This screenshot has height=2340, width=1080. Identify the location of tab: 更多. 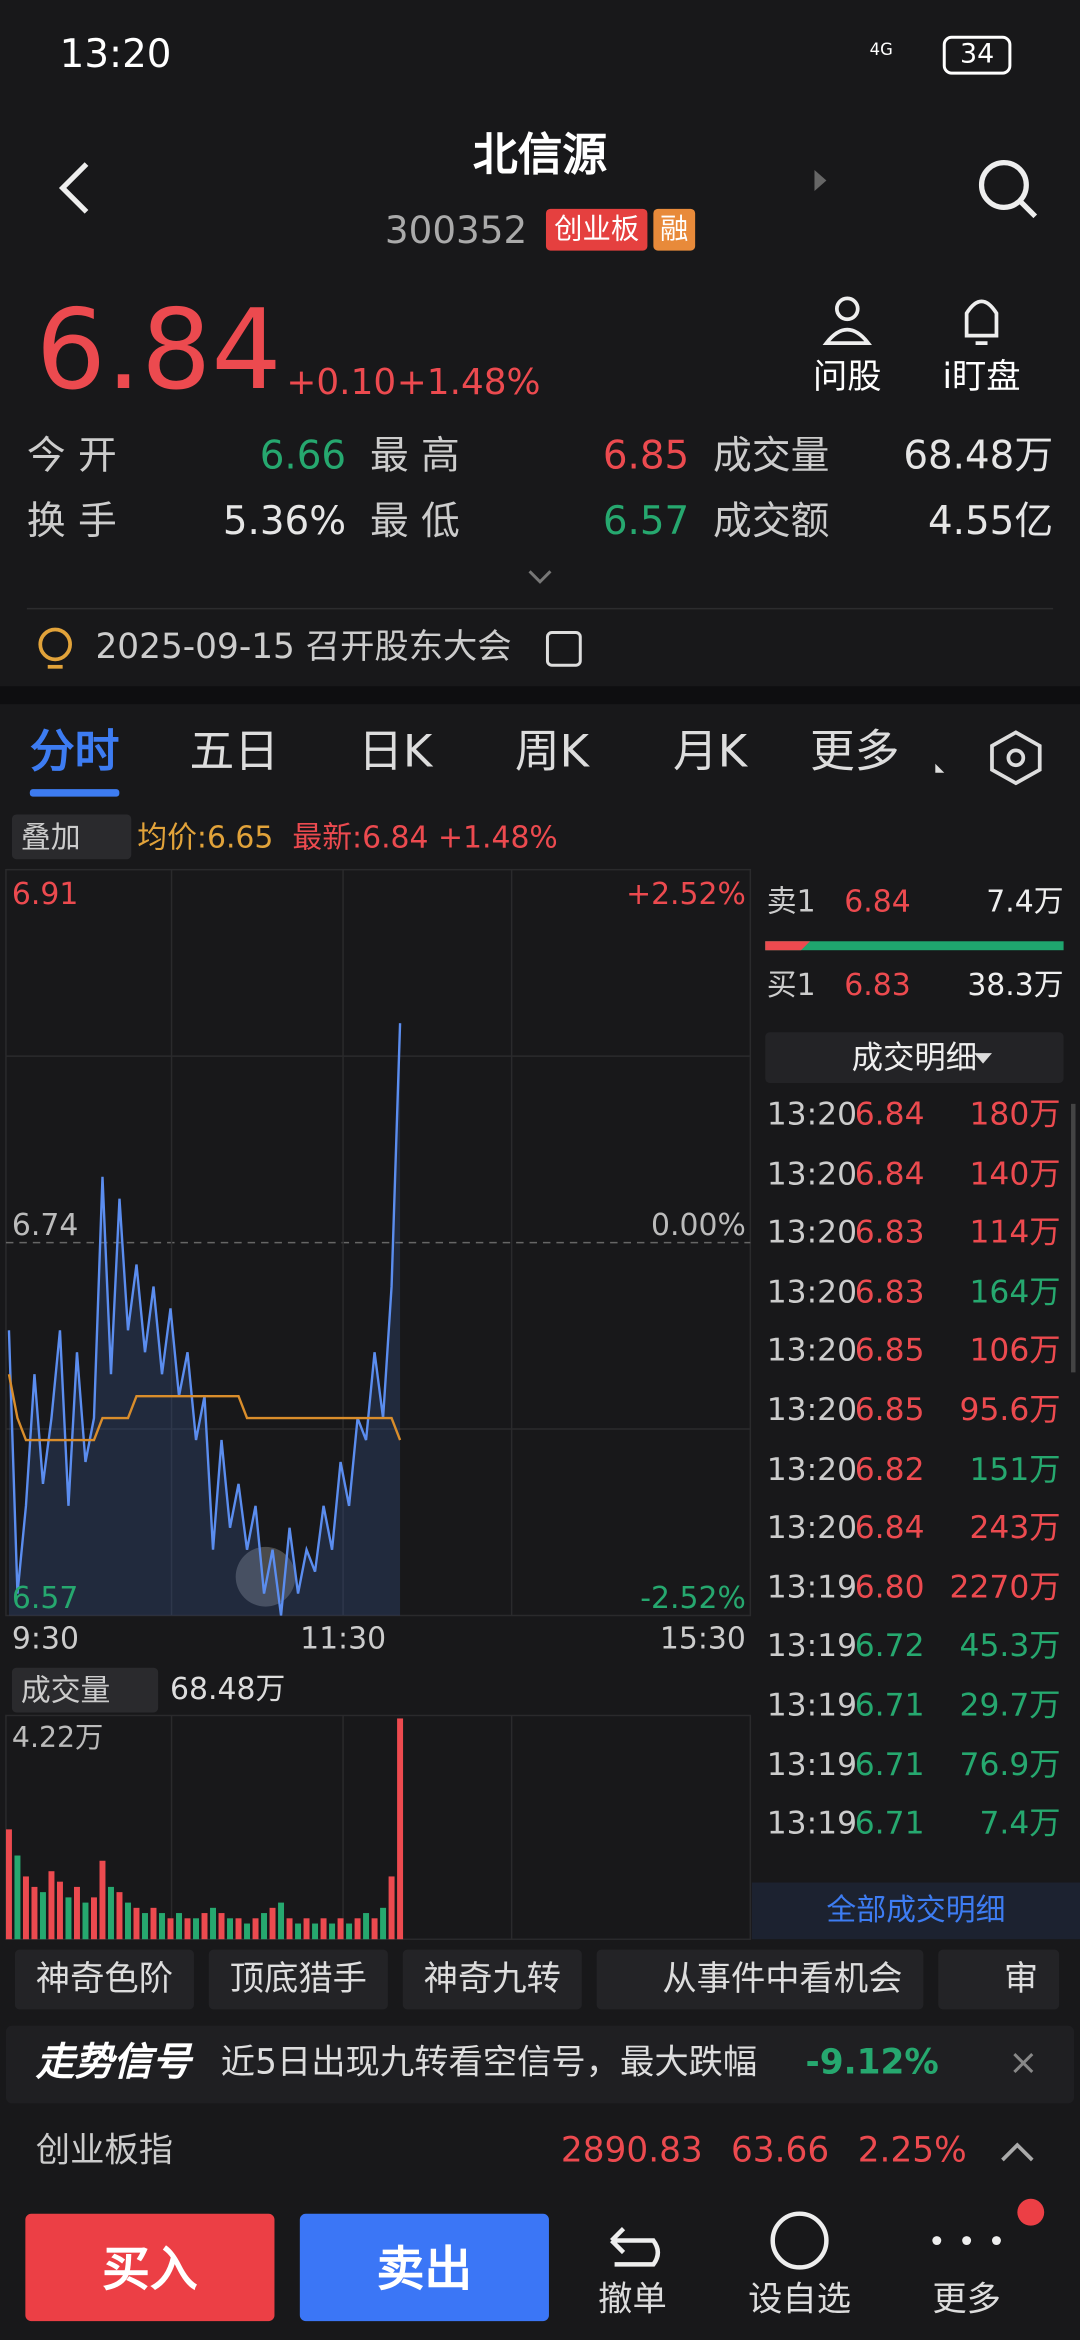
(854, 752).